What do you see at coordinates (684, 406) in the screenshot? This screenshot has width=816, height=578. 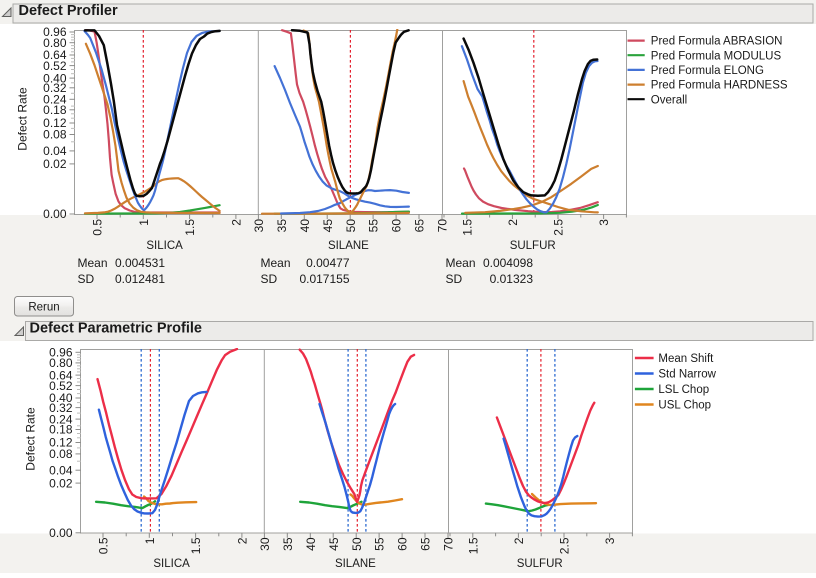 I see `svg-text: USL Chop` at bounding box center [684, 406].